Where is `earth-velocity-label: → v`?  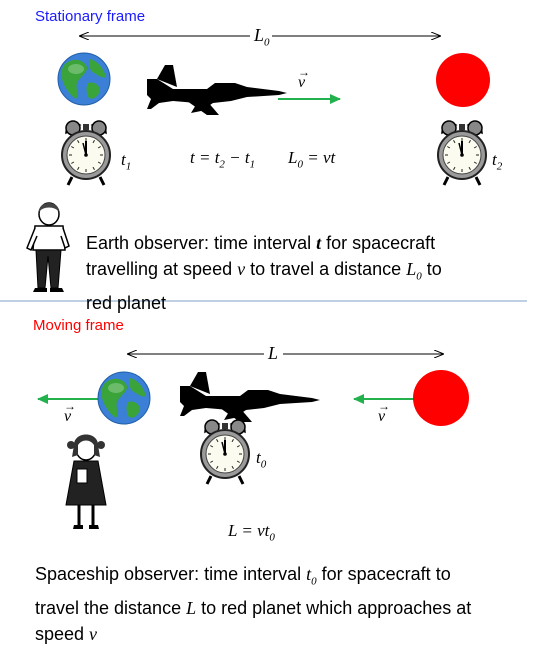 earth-velocity-label: → v is located at coordinates (70, 412).